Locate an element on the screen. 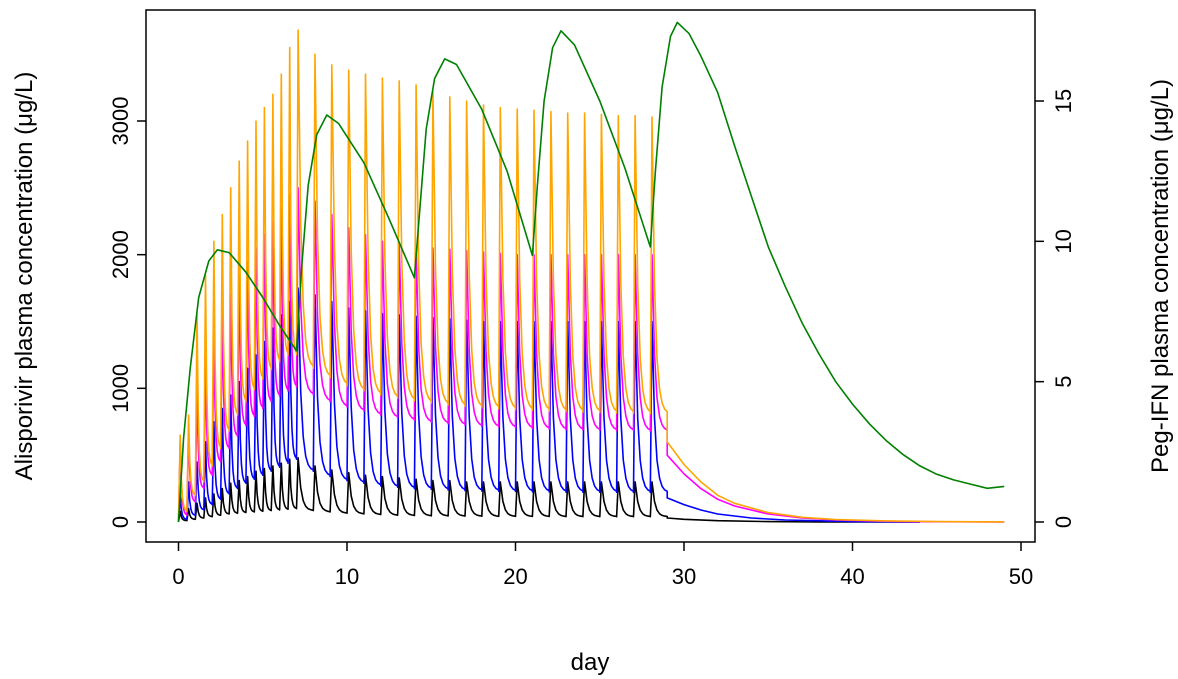 Image resolution: width=1178 pixels, height=679 pixels. right-y-axis-title: Peg-IFN plasma concentration (μg/L) is located at coordinates (1160, 276).